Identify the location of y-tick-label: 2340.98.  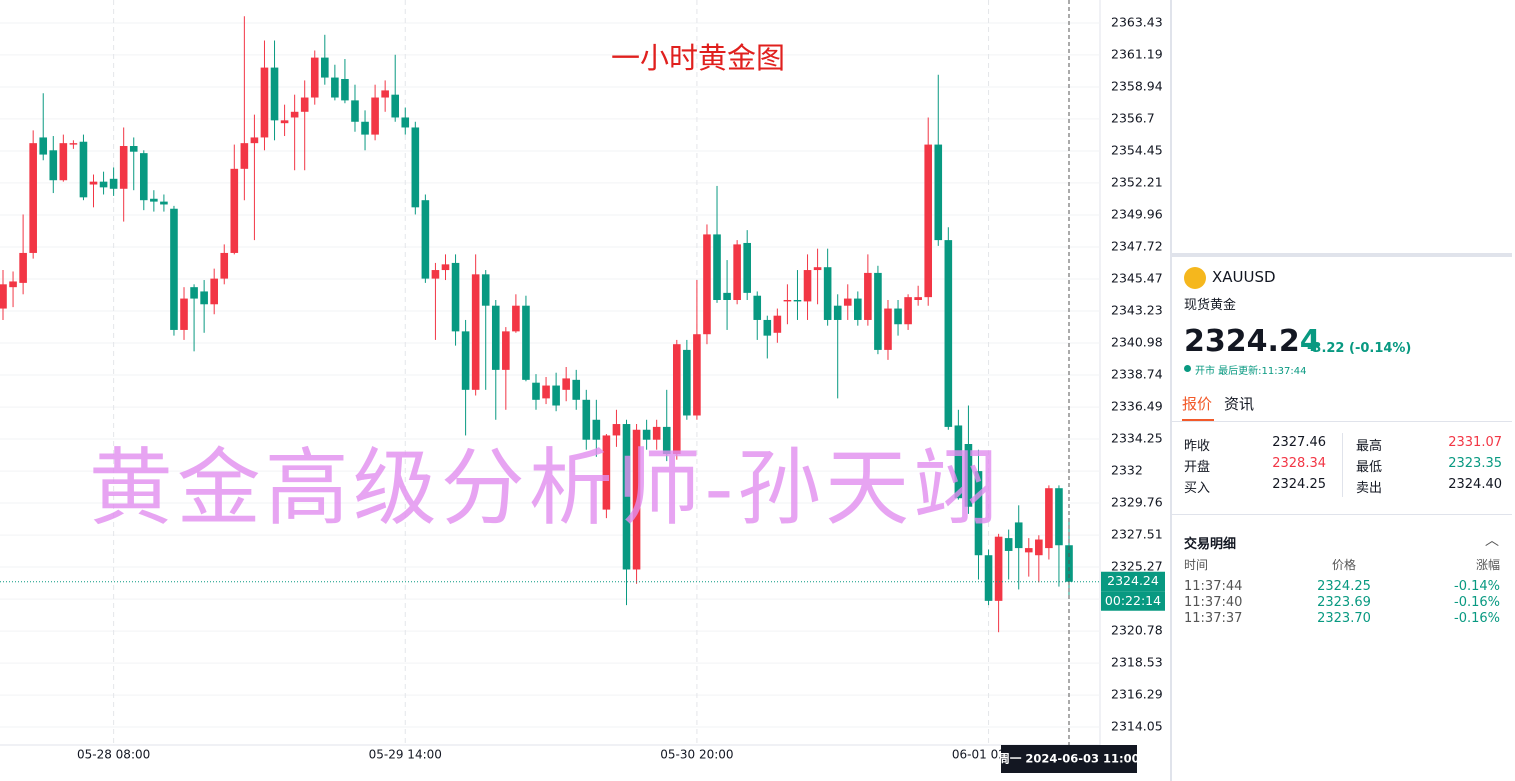
(1137, 342).